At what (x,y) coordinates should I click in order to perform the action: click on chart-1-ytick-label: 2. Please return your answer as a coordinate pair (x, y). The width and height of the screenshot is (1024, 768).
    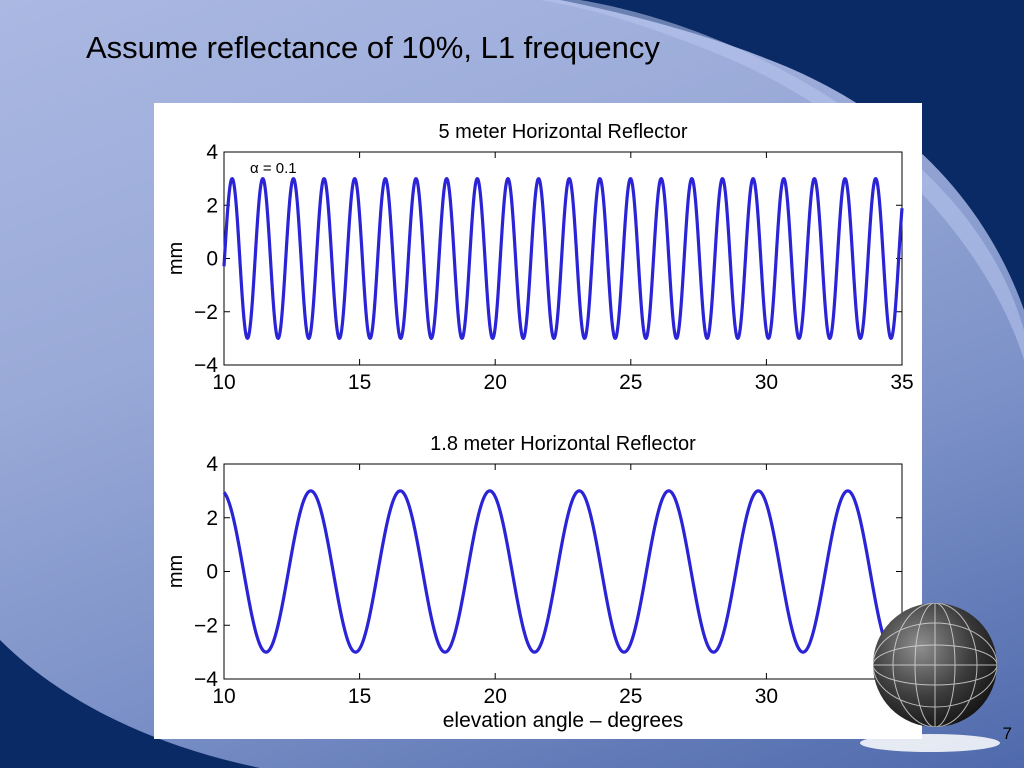
    Looking at the image, I should click on (212, 205).